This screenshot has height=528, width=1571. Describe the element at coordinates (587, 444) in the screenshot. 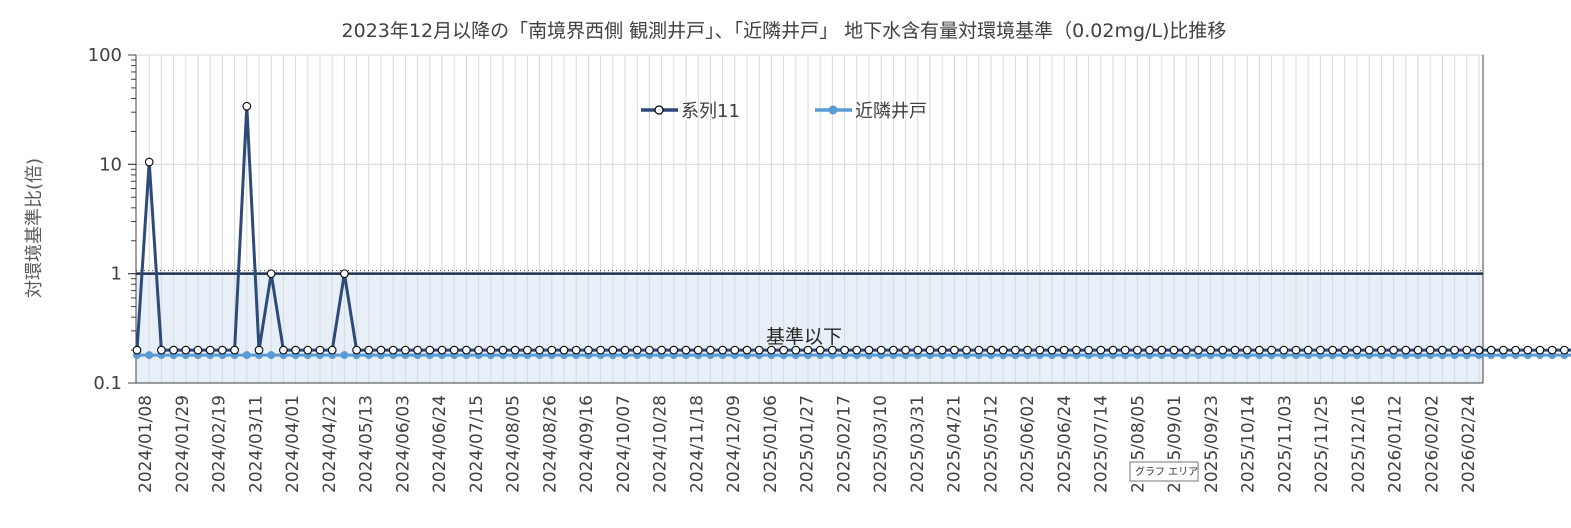

I see `x-tick-label: 2024/09/16` at that location.